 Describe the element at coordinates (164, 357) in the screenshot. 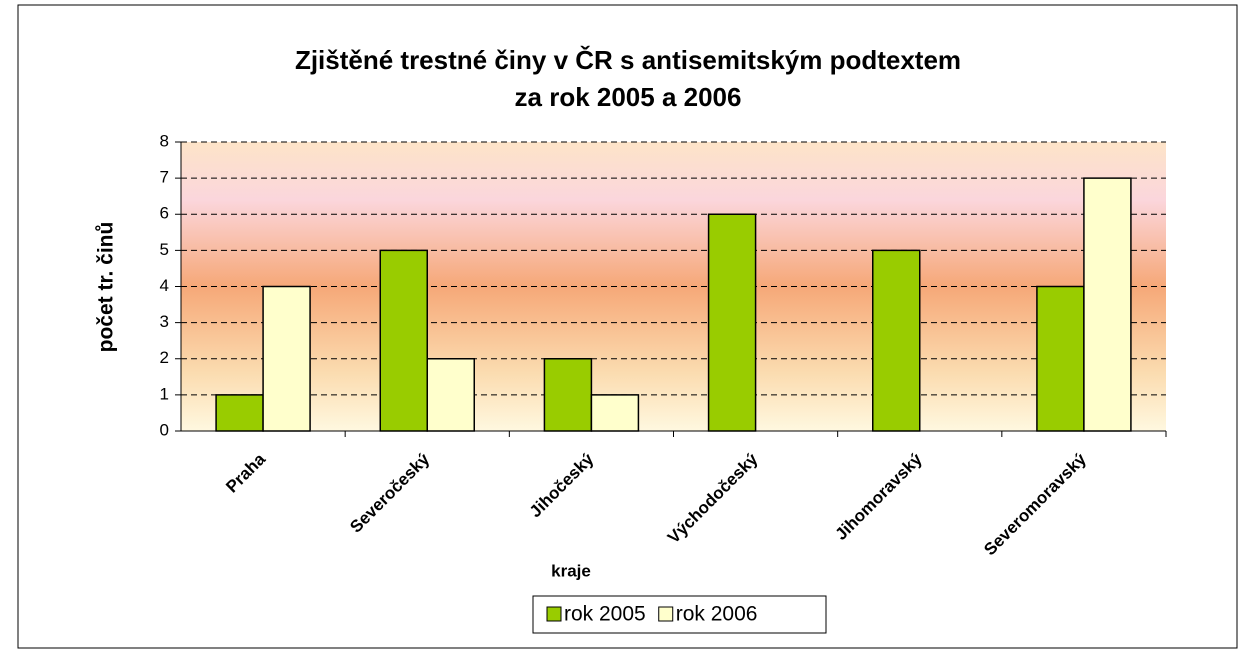

I see `y-tick-label: 2` at that location.